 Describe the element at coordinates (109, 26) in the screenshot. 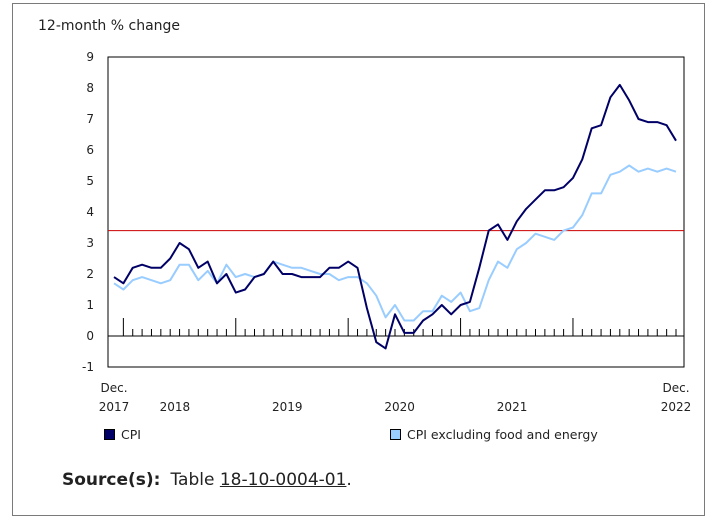

I see `y-axis-title: 12-month % change` at that location.